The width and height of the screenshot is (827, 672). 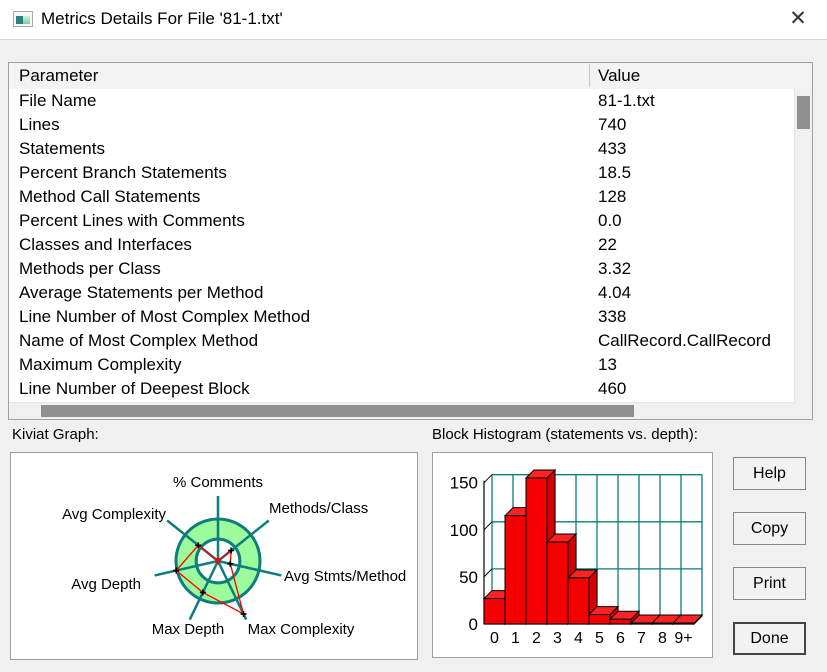 What do you see at coordinates (565, 434) in the screenshot?
I see `histogram-section-label: Block Histogram (statements vs. depth):` at bounding box center [565, 434].